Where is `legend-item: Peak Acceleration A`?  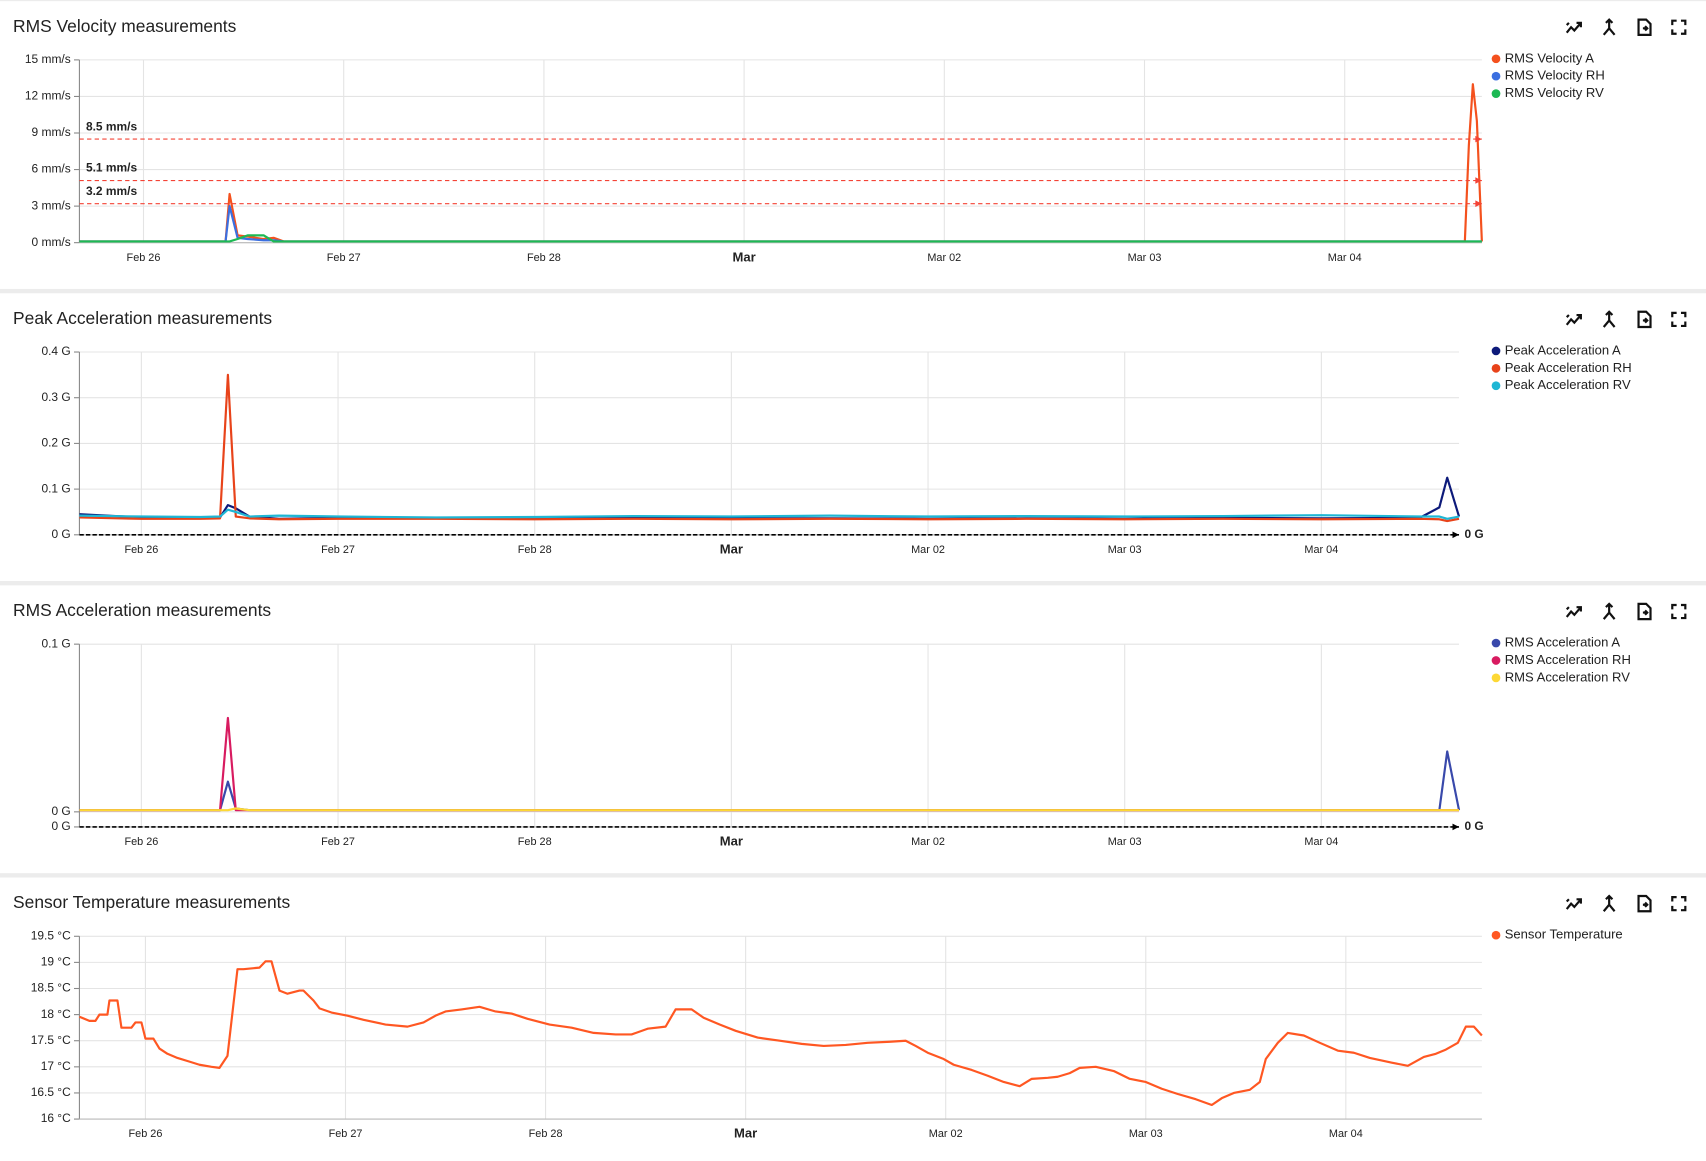 legend-item: Peak Acceleration A is located at coordinates (1556, 349).